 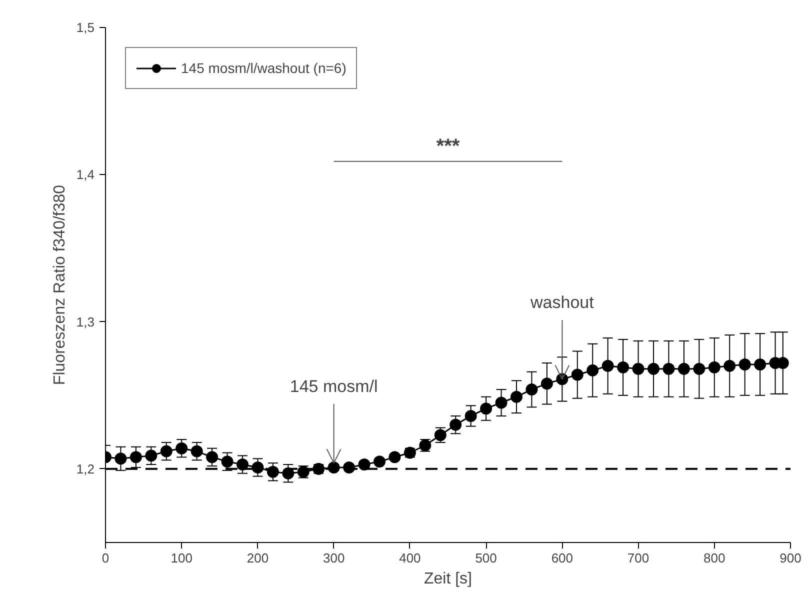 What do you see at coordinates (85, 27) in the screenshot?
I see `y-tick-label: 1,5` at bounding box center [85, 27].